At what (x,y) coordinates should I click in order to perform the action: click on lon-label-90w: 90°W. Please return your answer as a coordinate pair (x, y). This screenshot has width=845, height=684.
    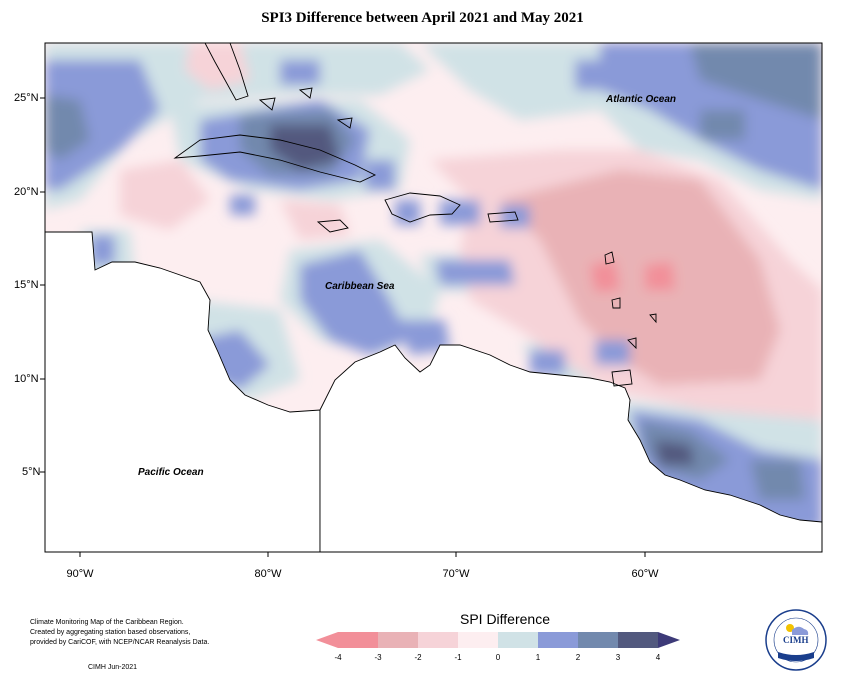
    Looking at the image, I should click on (80, 574).